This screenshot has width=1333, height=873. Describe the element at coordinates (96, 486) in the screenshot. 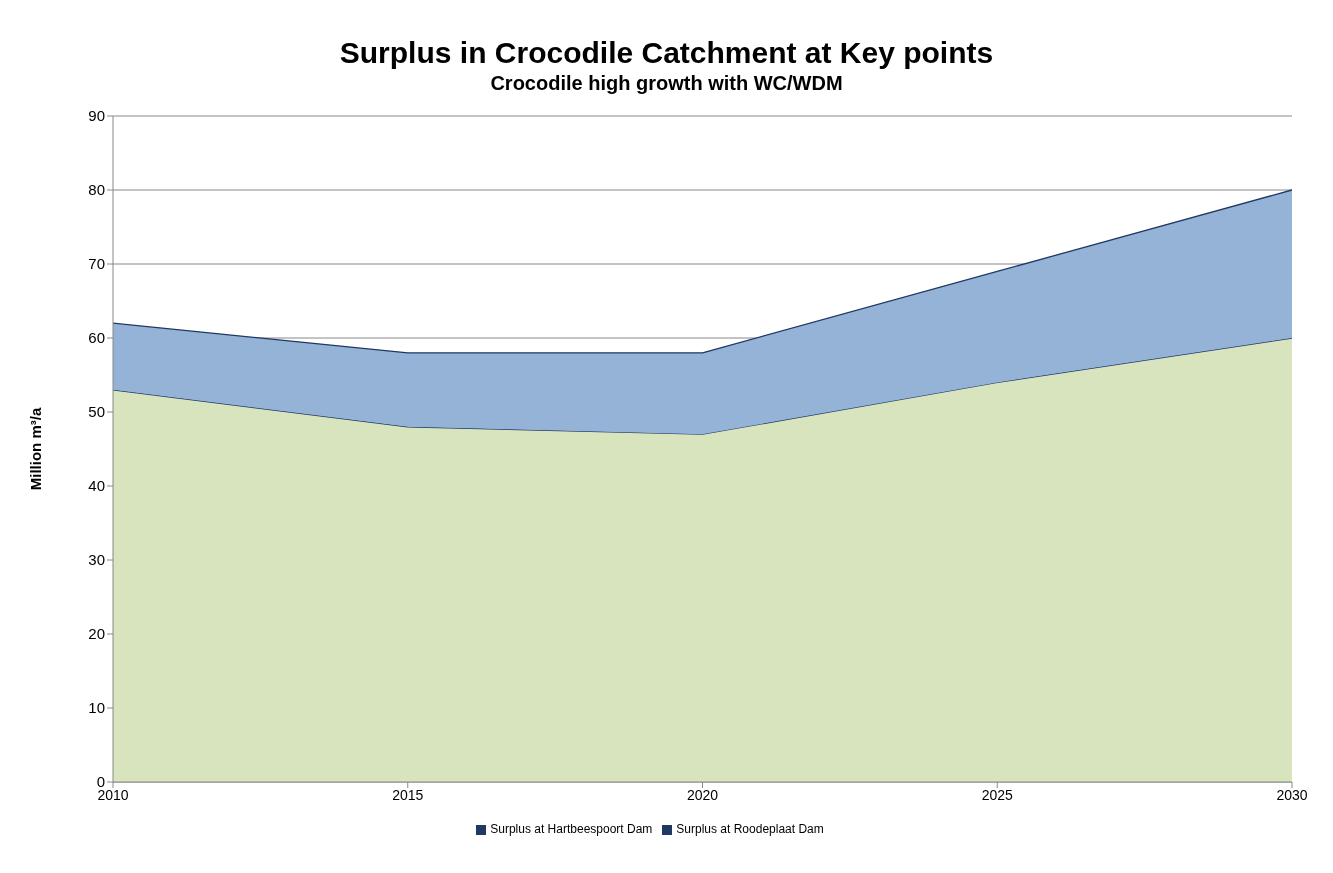

I see `y-tick-label: 40` at that location.